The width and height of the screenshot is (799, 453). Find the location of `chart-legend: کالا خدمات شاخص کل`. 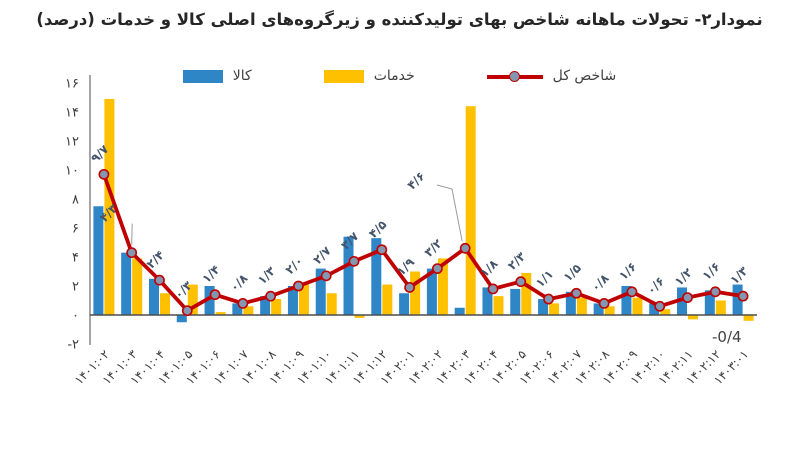

chart-legend: کالا خدمات شاخص کل is located at coordinates (399, 76).